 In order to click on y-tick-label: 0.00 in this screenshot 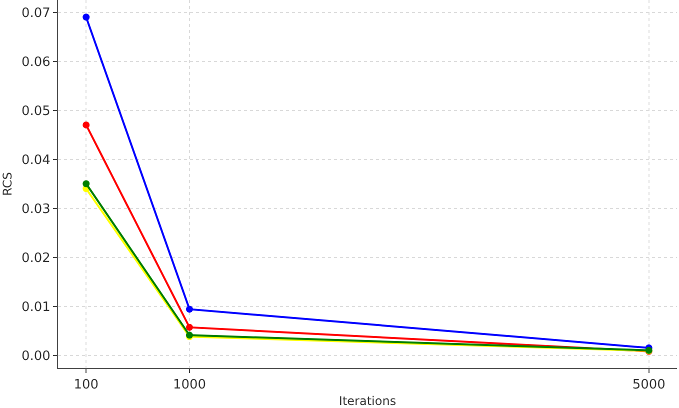, I will do `click(35, 356)`.